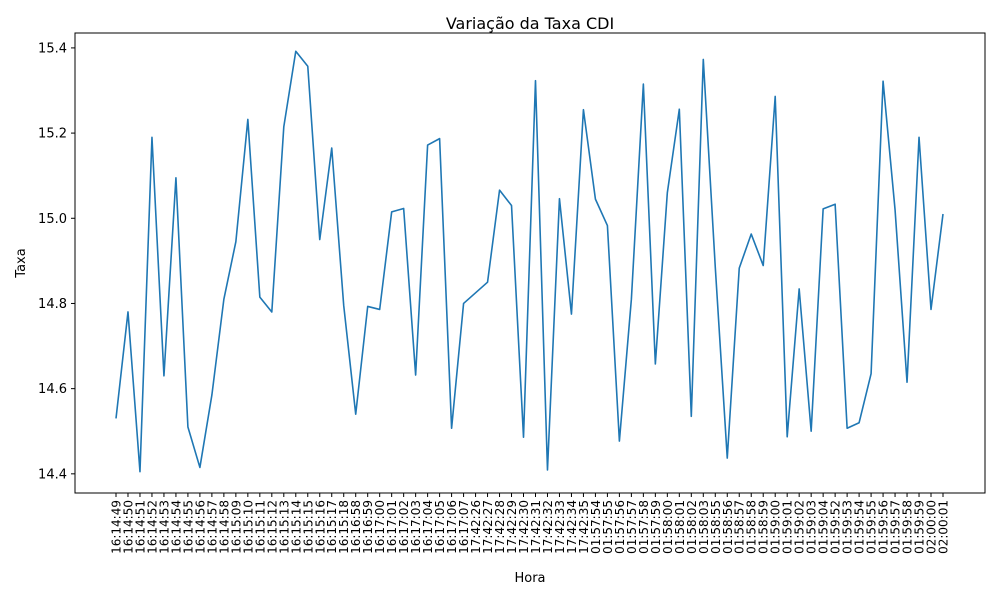 Image resolution: width=1000 pixels, height=600 pixels. Describe the element at coordinates (320, 527) in the screenshot. I see `x-tick-label: 16:15:16` at that location.